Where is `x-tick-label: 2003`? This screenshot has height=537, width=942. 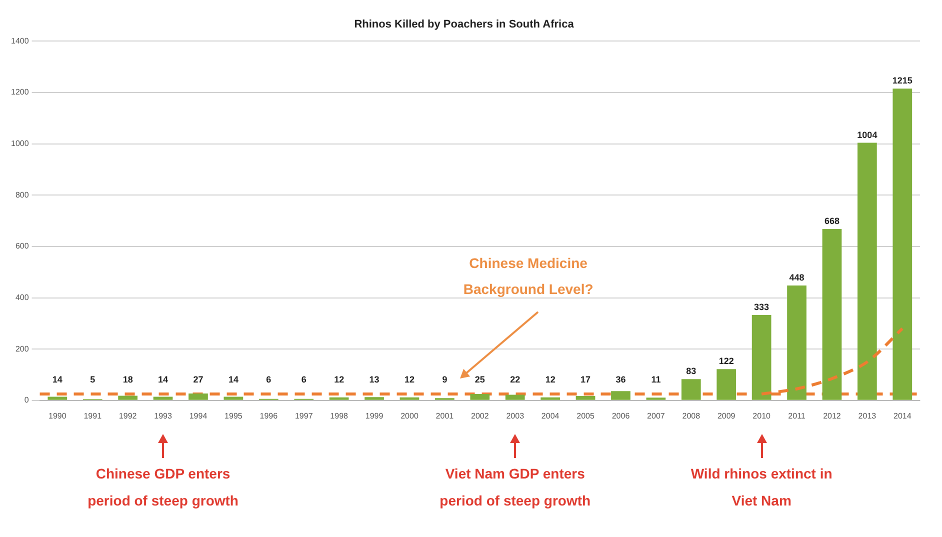 x-tick-label: 2003 is located at coordinates (515, 415).